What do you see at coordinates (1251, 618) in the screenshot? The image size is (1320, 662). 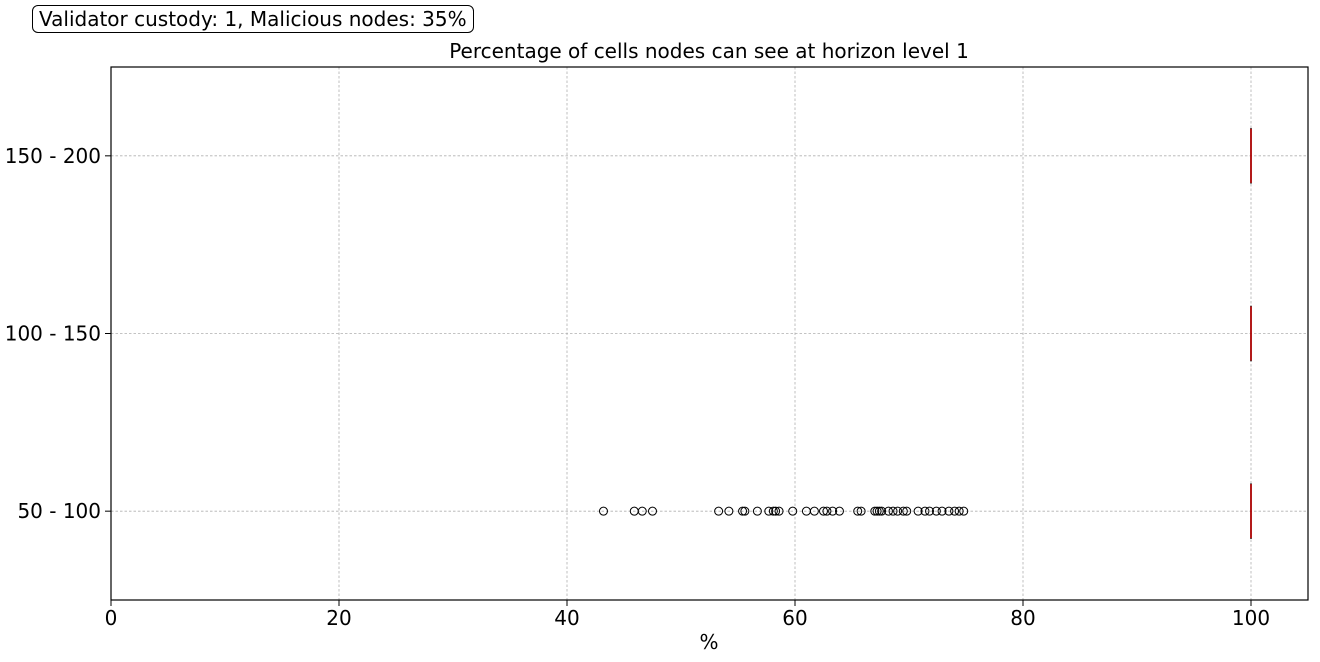 I see `x-tick-label: 100` at bounding box center [1251, 618].